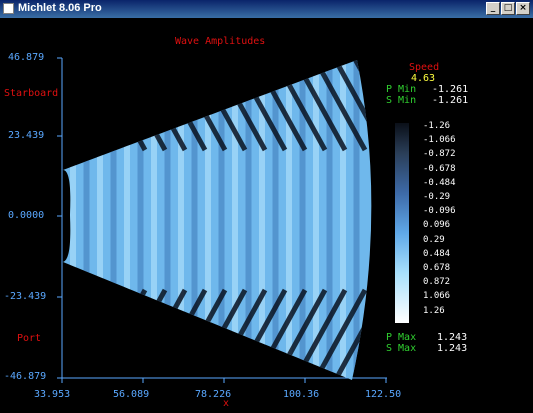 This screenshot has height=413, width=533. Describe the element at coordinates (26, 215) in the screenshot. I see `y-tick-label: 0.0000` at that location.